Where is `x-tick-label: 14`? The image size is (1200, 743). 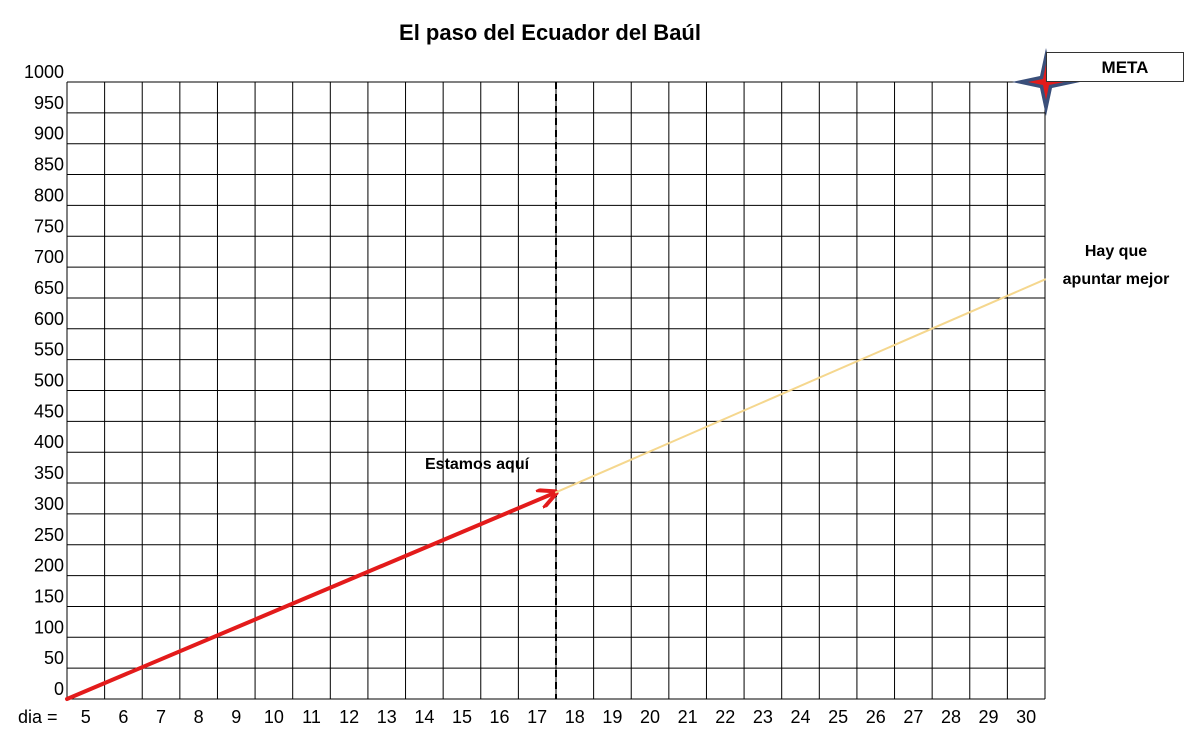
x-tick-label: 14 is located at coordinates (424, 717).